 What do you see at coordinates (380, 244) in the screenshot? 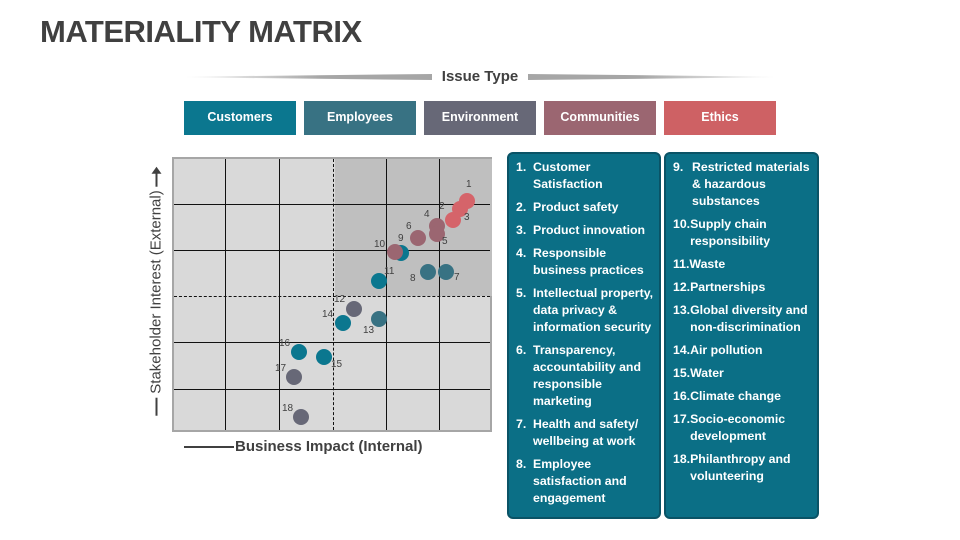
I see `data-point-label: 10` at bounding box center [380, 244].